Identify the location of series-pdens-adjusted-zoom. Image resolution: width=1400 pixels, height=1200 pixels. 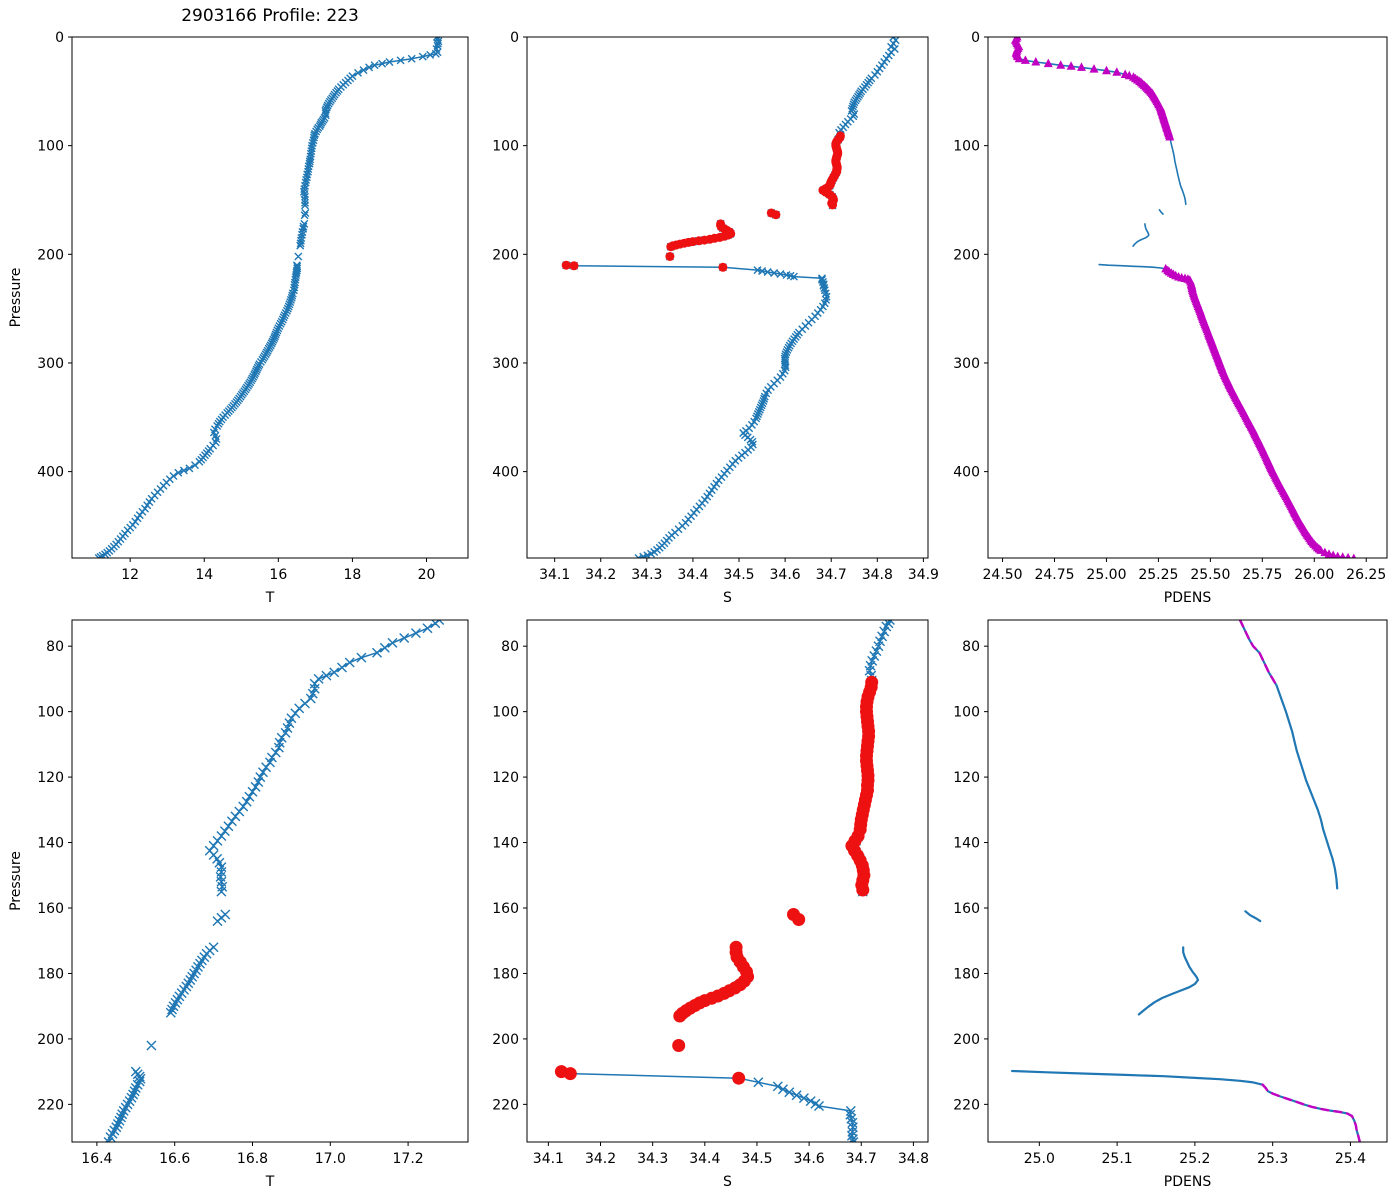
(1299, 881).